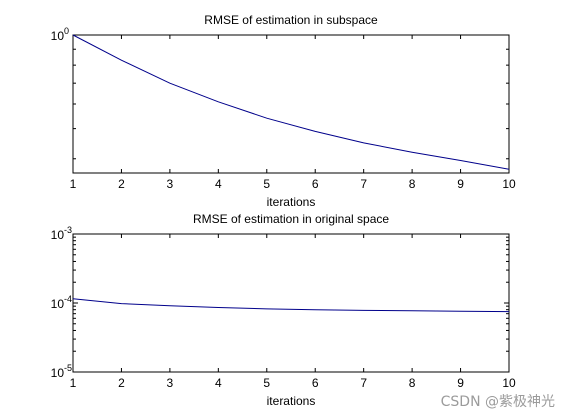  I want to click on y-tick-label-exponent: -3, so click(68, 230).